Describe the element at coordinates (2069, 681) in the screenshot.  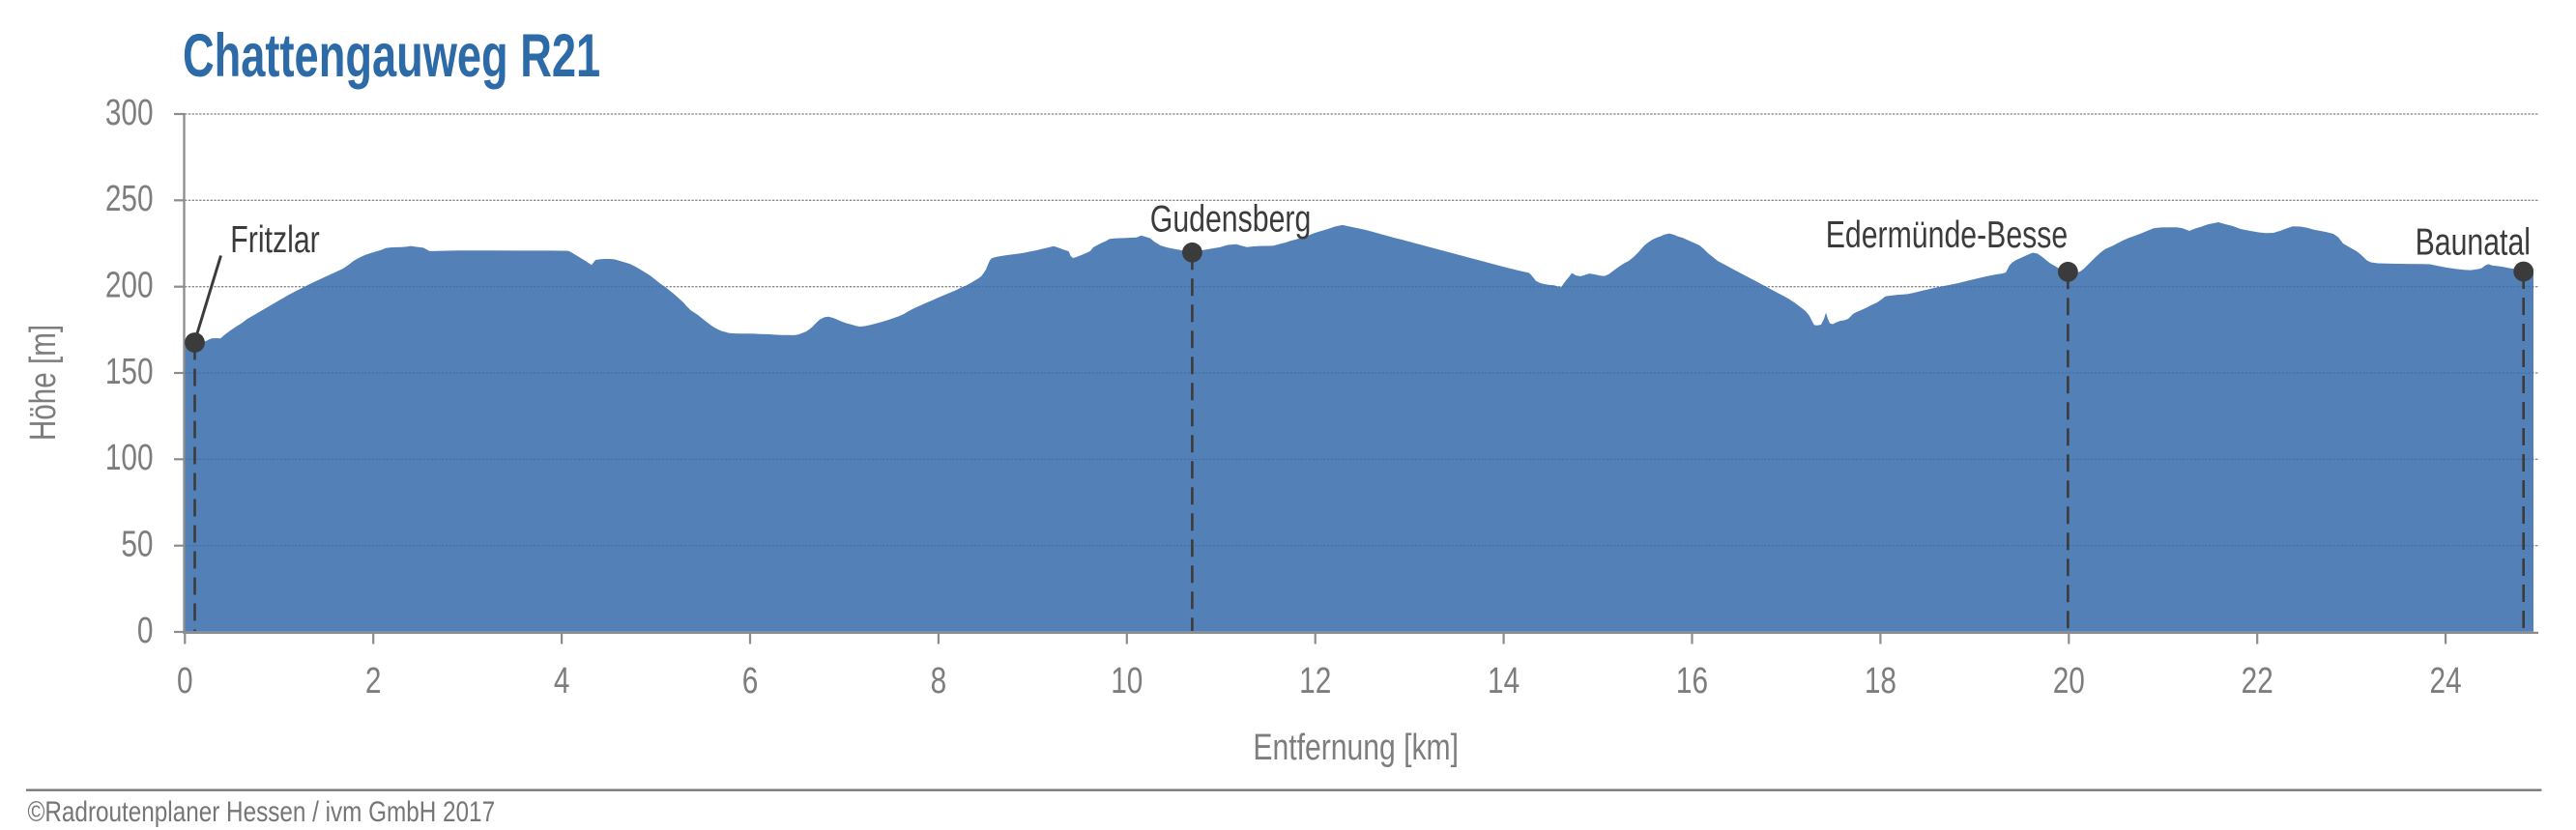
I see `svg-text: 20` at that location.